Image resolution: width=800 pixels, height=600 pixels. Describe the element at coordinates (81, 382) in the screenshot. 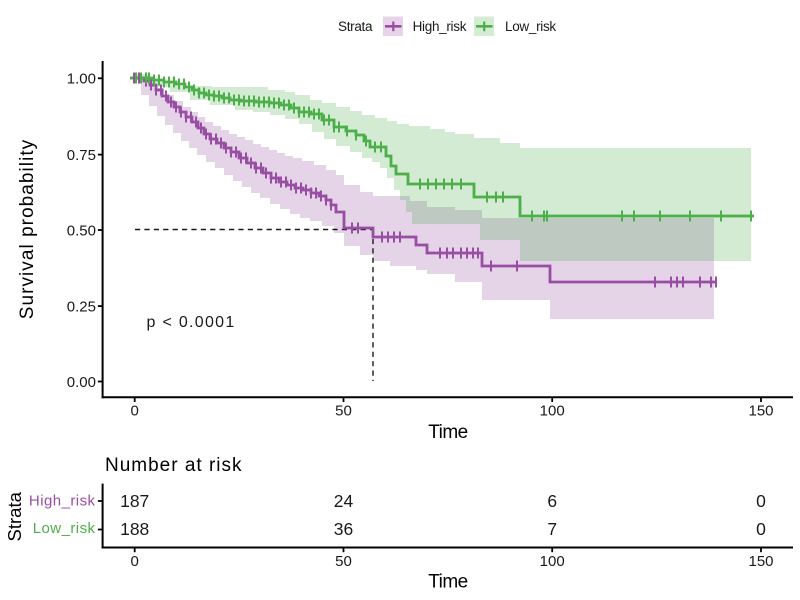

I see `svg-text: 0.00` at that location.